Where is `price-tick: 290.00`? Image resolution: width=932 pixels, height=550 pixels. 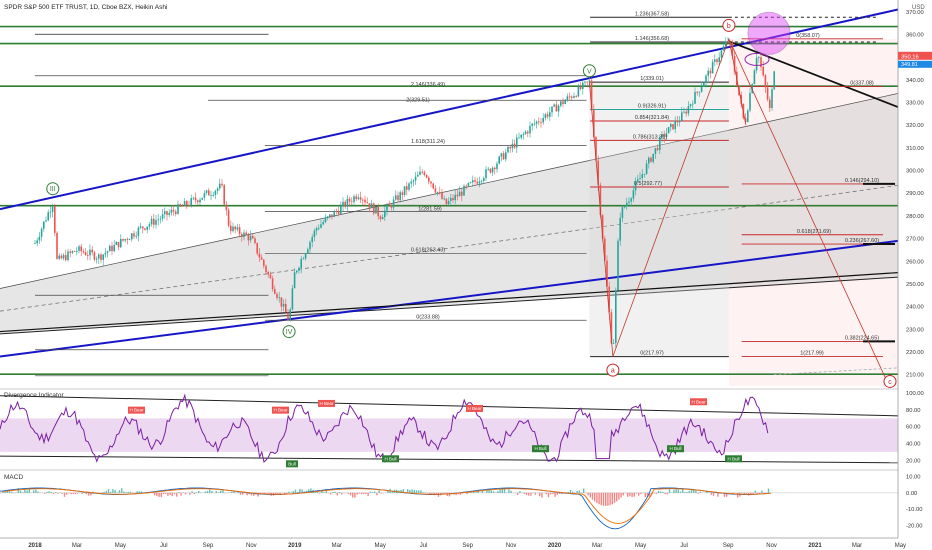 price-tick: 290.00 is located at coordinates (915, 194).